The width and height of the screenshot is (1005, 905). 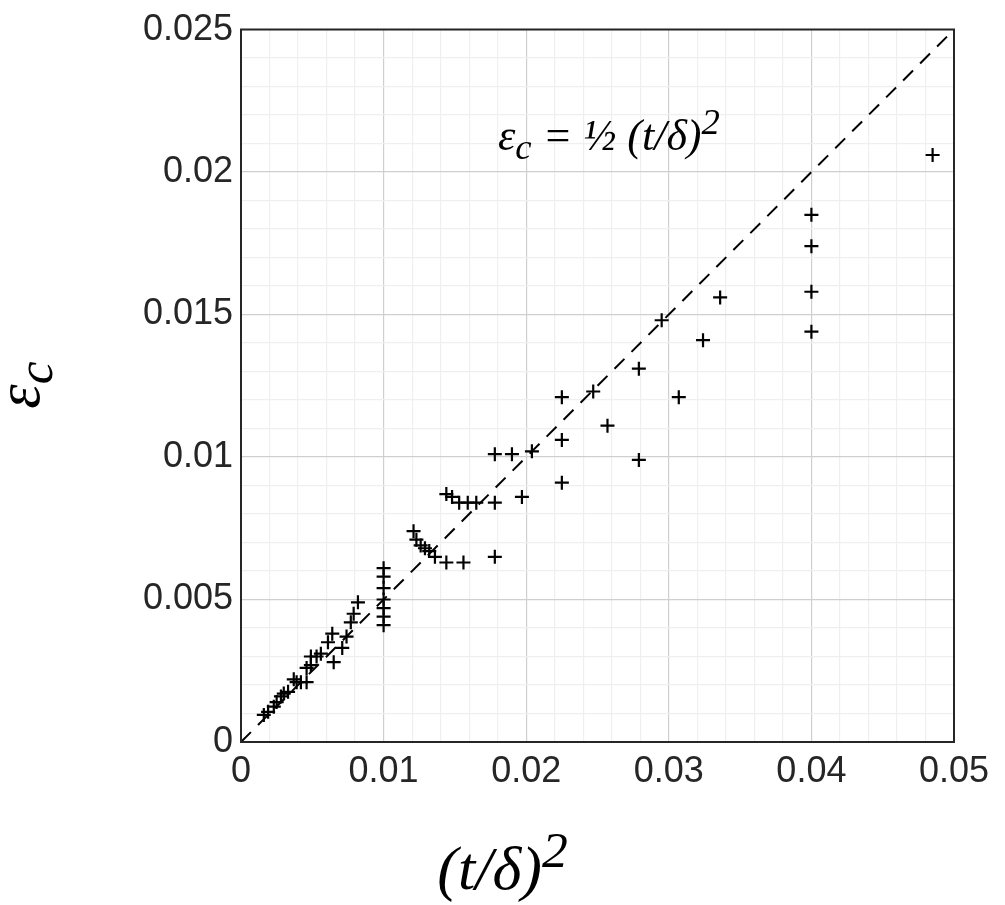 I want to click on y-tick-label: 0.025, so click(x=187, y=27).